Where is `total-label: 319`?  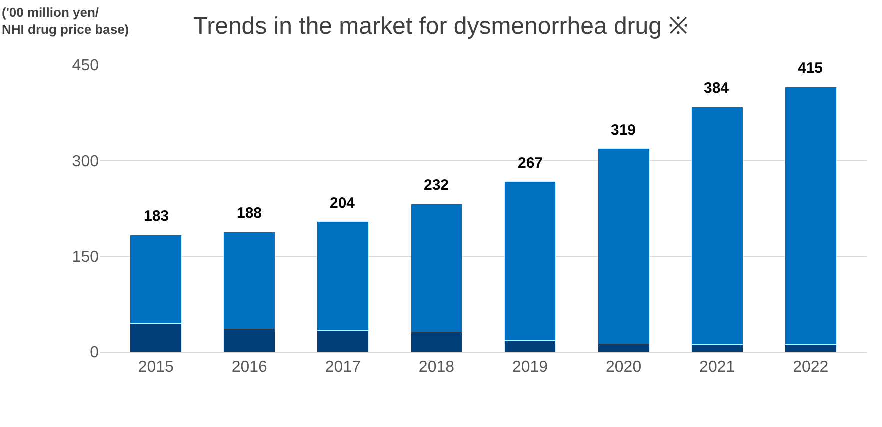
total-label: 319 is located at coordinates (623, 130).